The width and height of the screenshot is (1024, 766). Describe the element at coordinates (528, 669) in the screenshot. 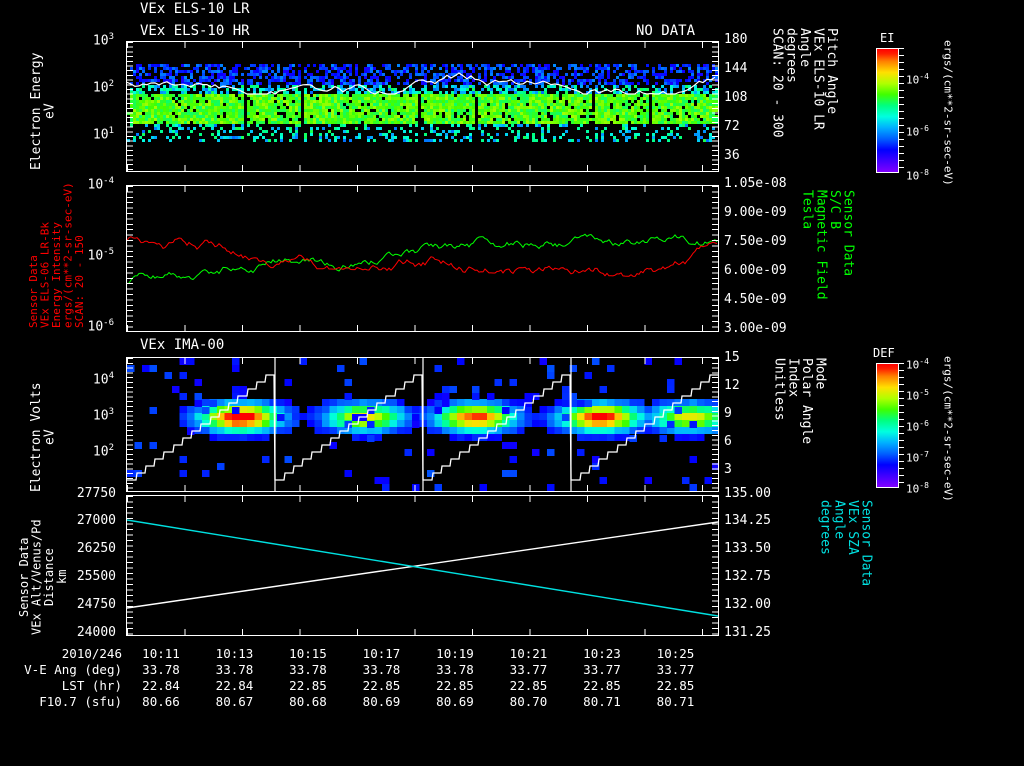

I see `footer-cell-r0-c5: 33.77` at that location.